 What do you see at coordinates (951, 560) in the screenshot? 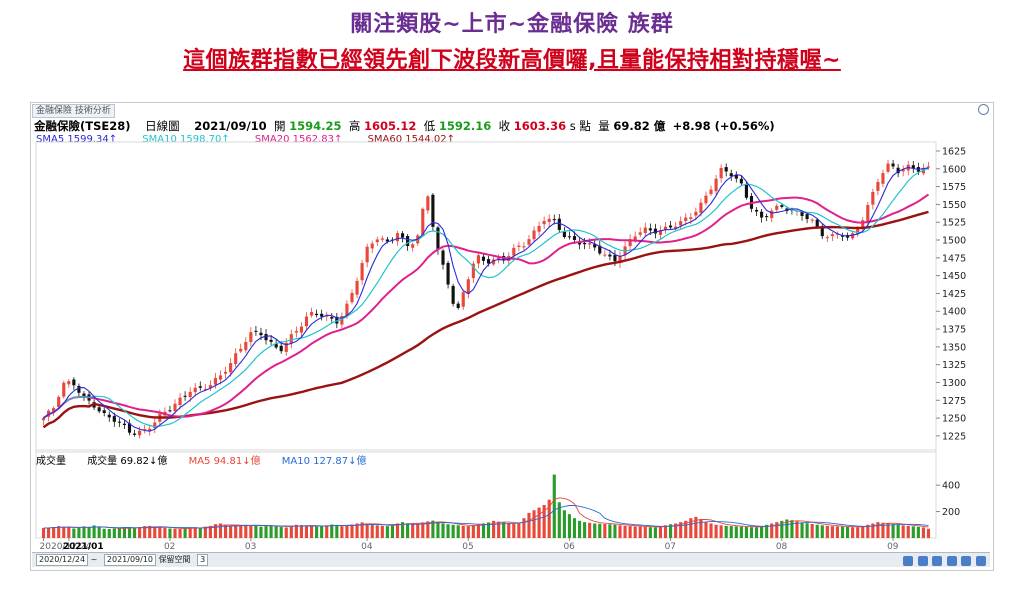
I see `zoom-out-icon` at bounding box center [951, 560].